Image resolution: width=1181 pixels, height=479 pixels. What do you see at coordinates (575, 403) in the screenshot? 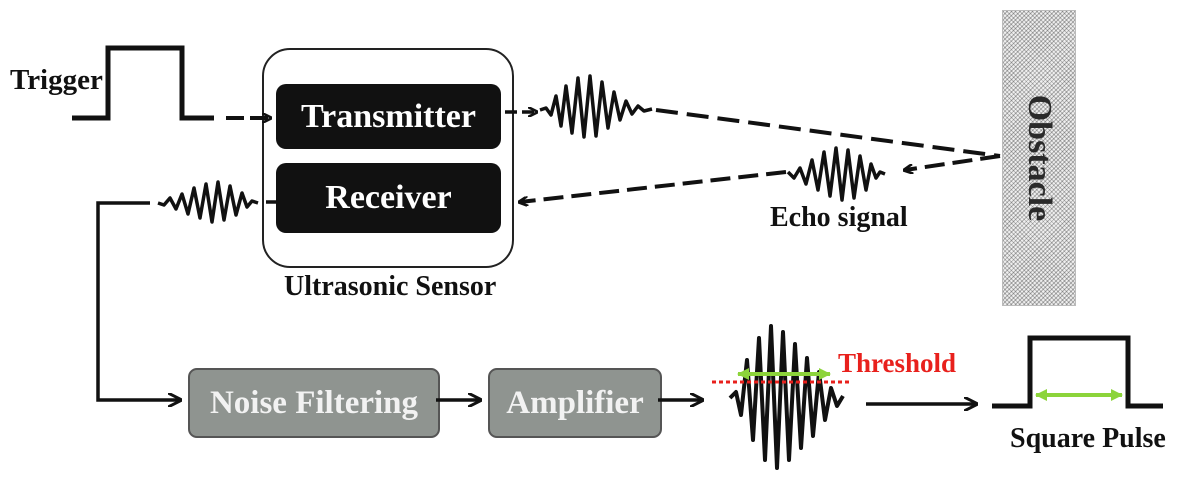
I see `amplifier-block: Amplifier` at bounding box center [575, 403].